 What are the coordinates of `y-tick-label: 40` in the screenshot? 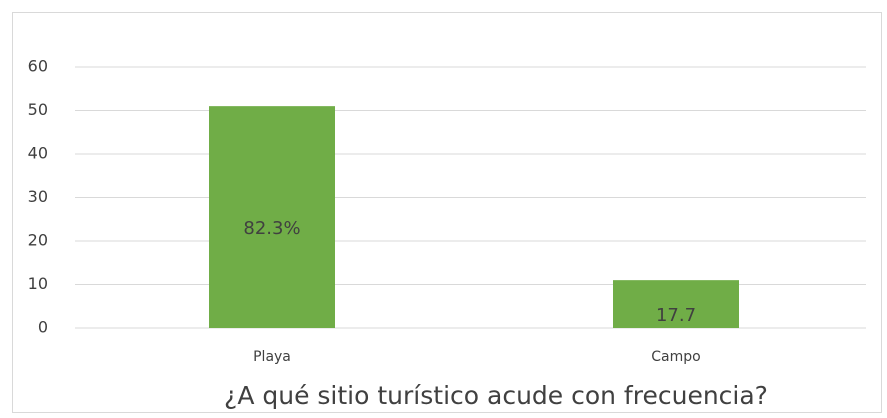 It's located at (38, 153).